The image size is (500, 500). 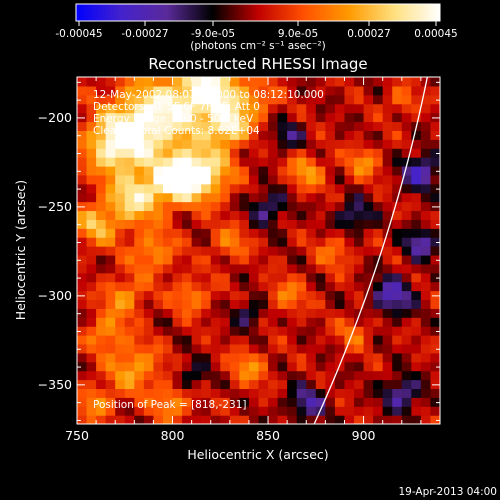 I want to click on x-tick-label: 900, so click(x=364, y=435).